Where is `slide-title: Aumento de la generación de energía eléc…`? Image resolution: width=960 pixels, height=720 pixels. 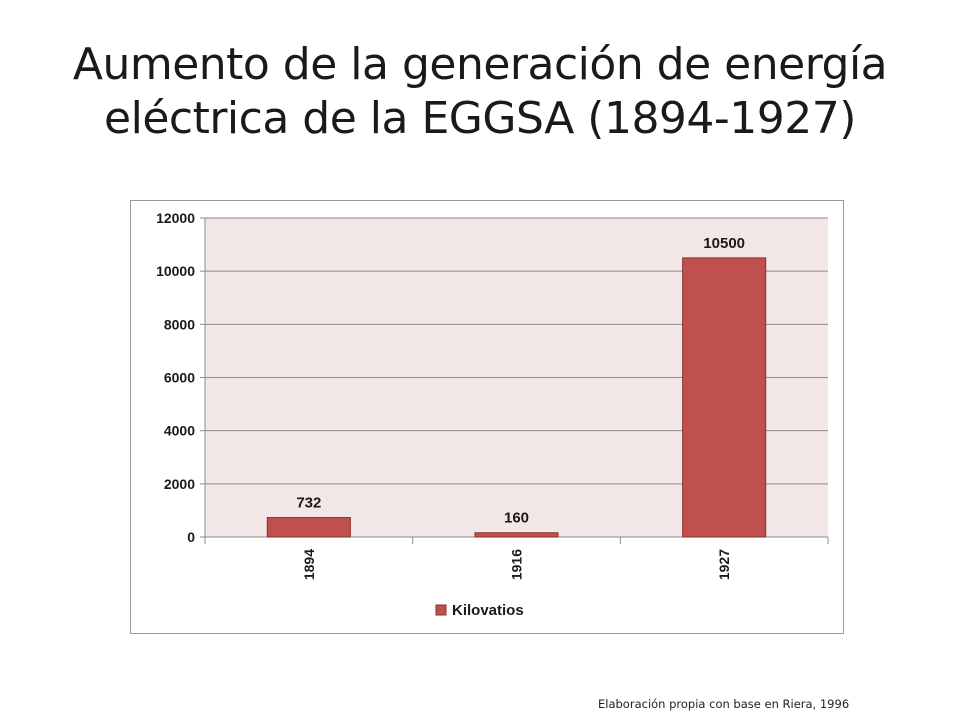
slide-title: Aumento de la generación de energía eléc… is located at coordinates (480, 92).